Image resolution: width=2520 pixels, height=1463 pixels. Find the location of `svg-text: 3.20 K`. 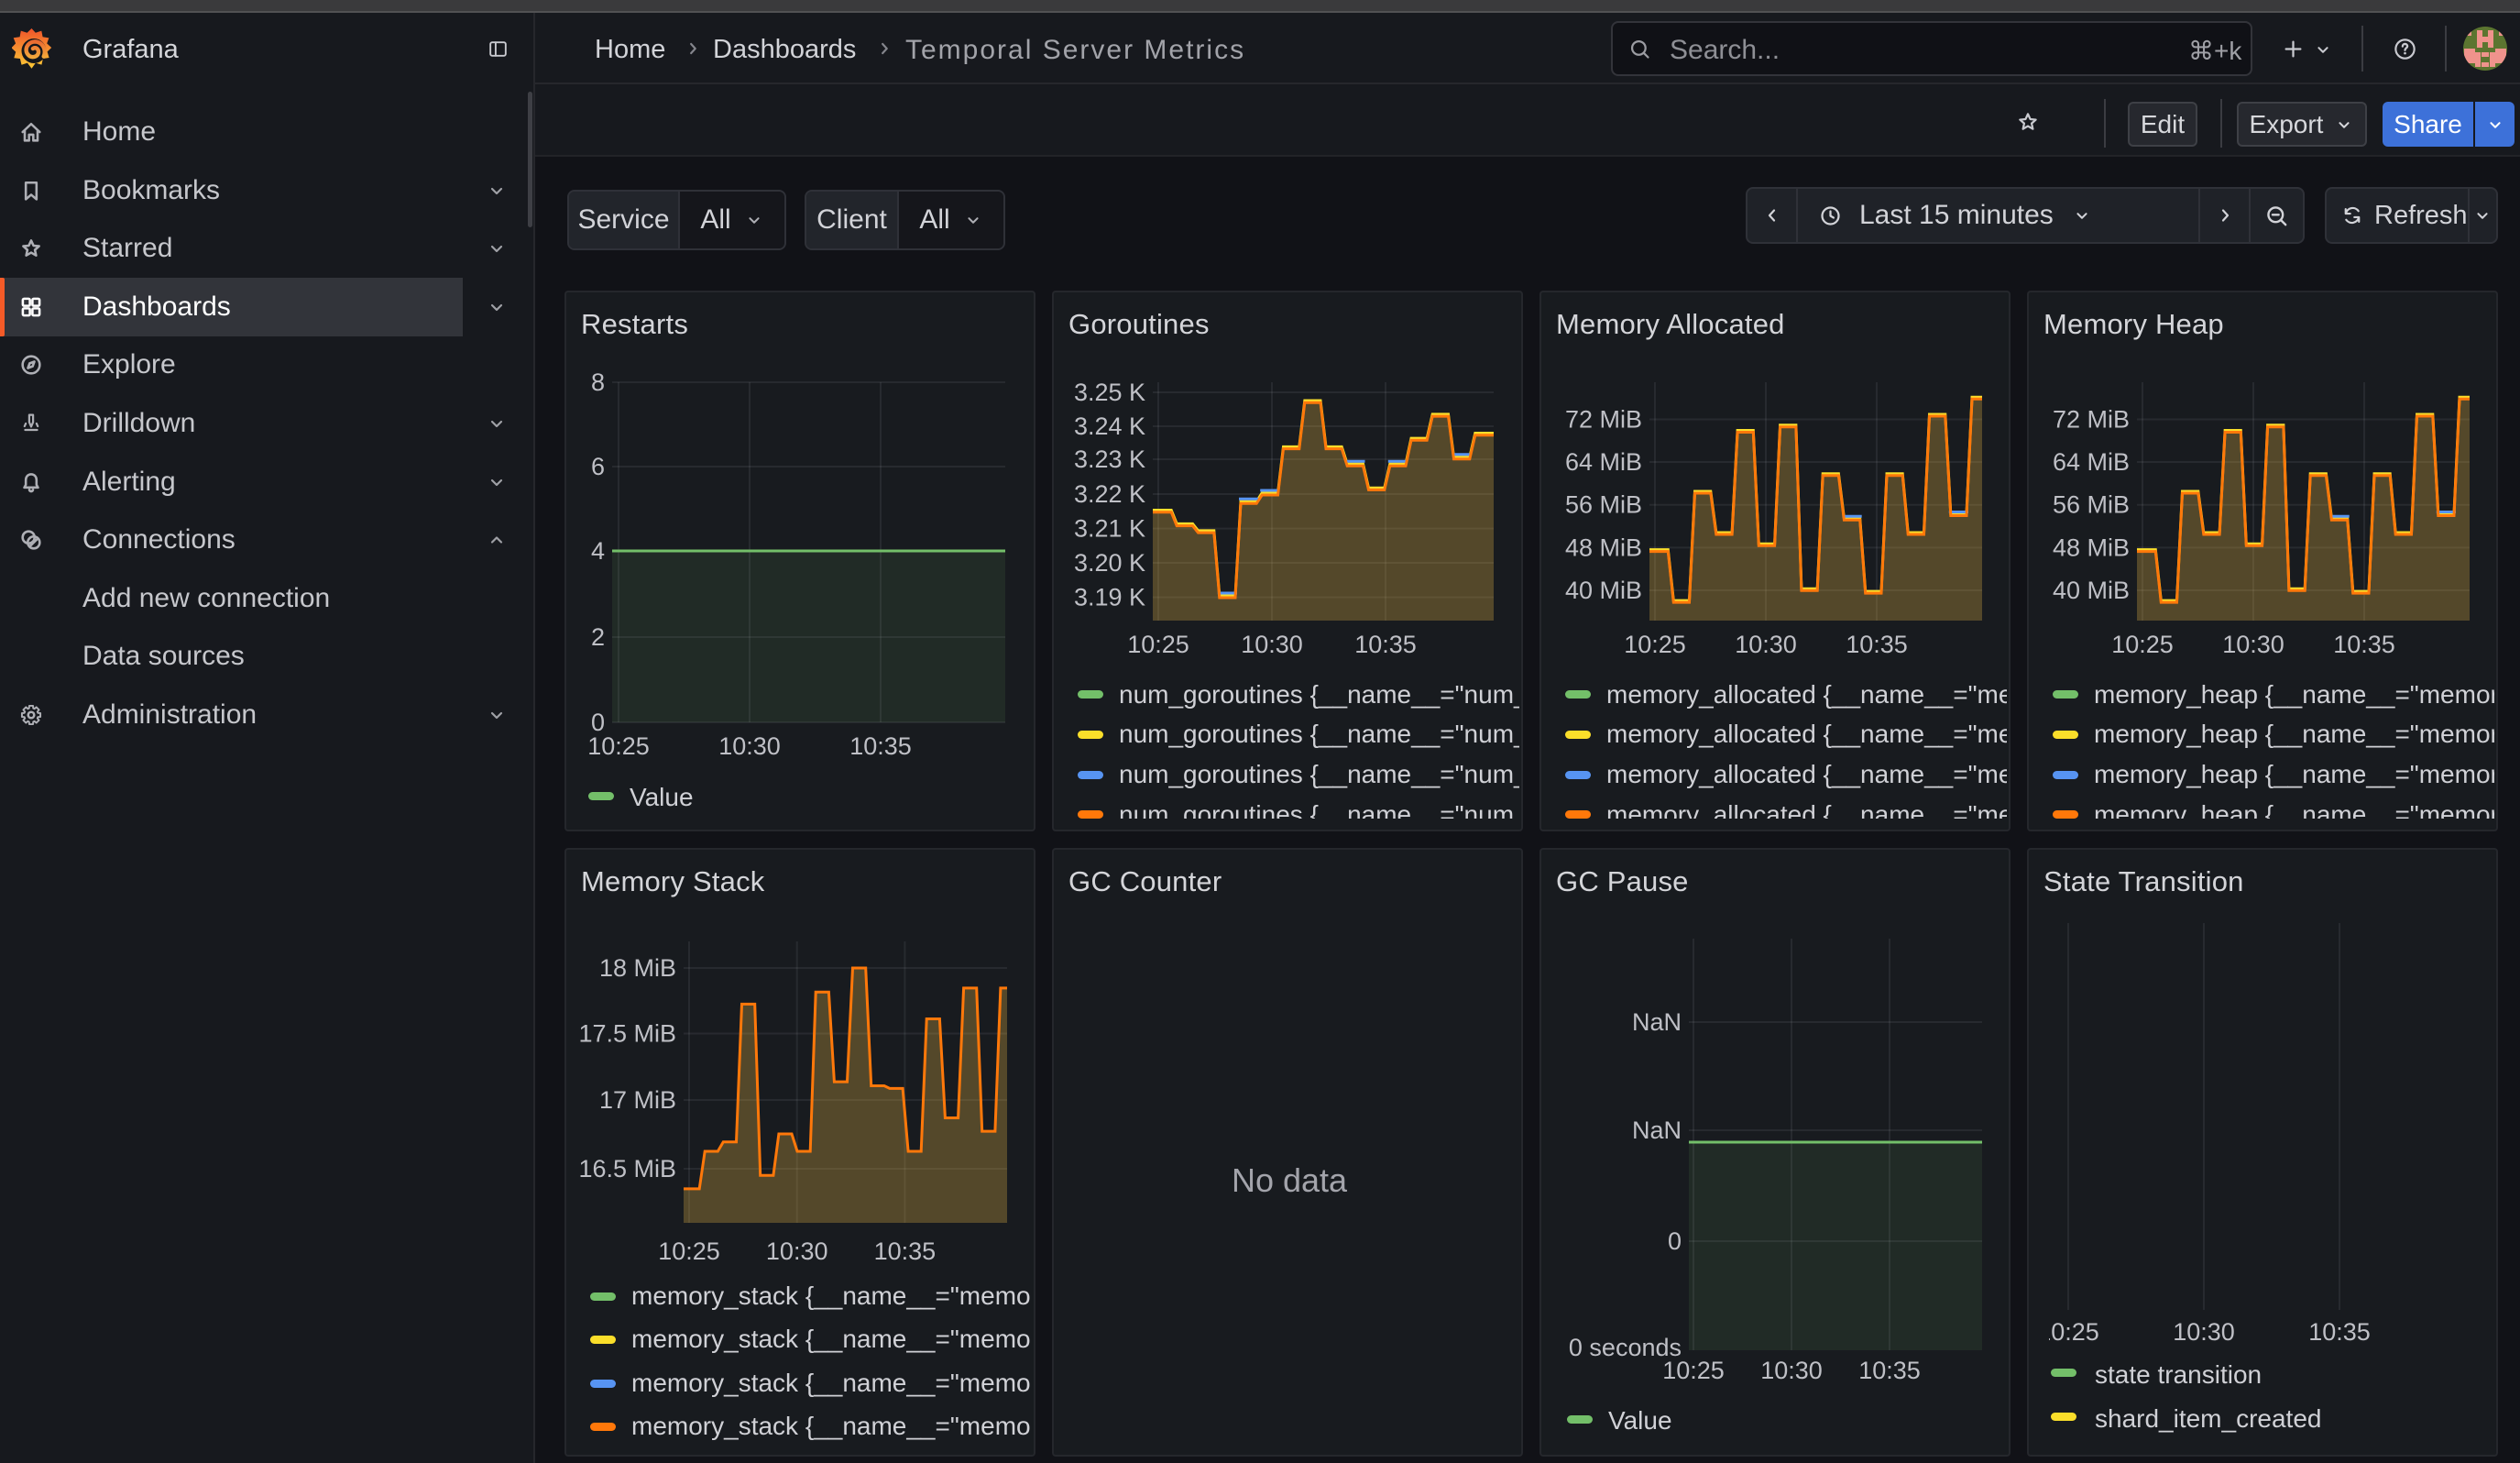

svg-text: 3.20 K is located at coordinates (1109, 563).